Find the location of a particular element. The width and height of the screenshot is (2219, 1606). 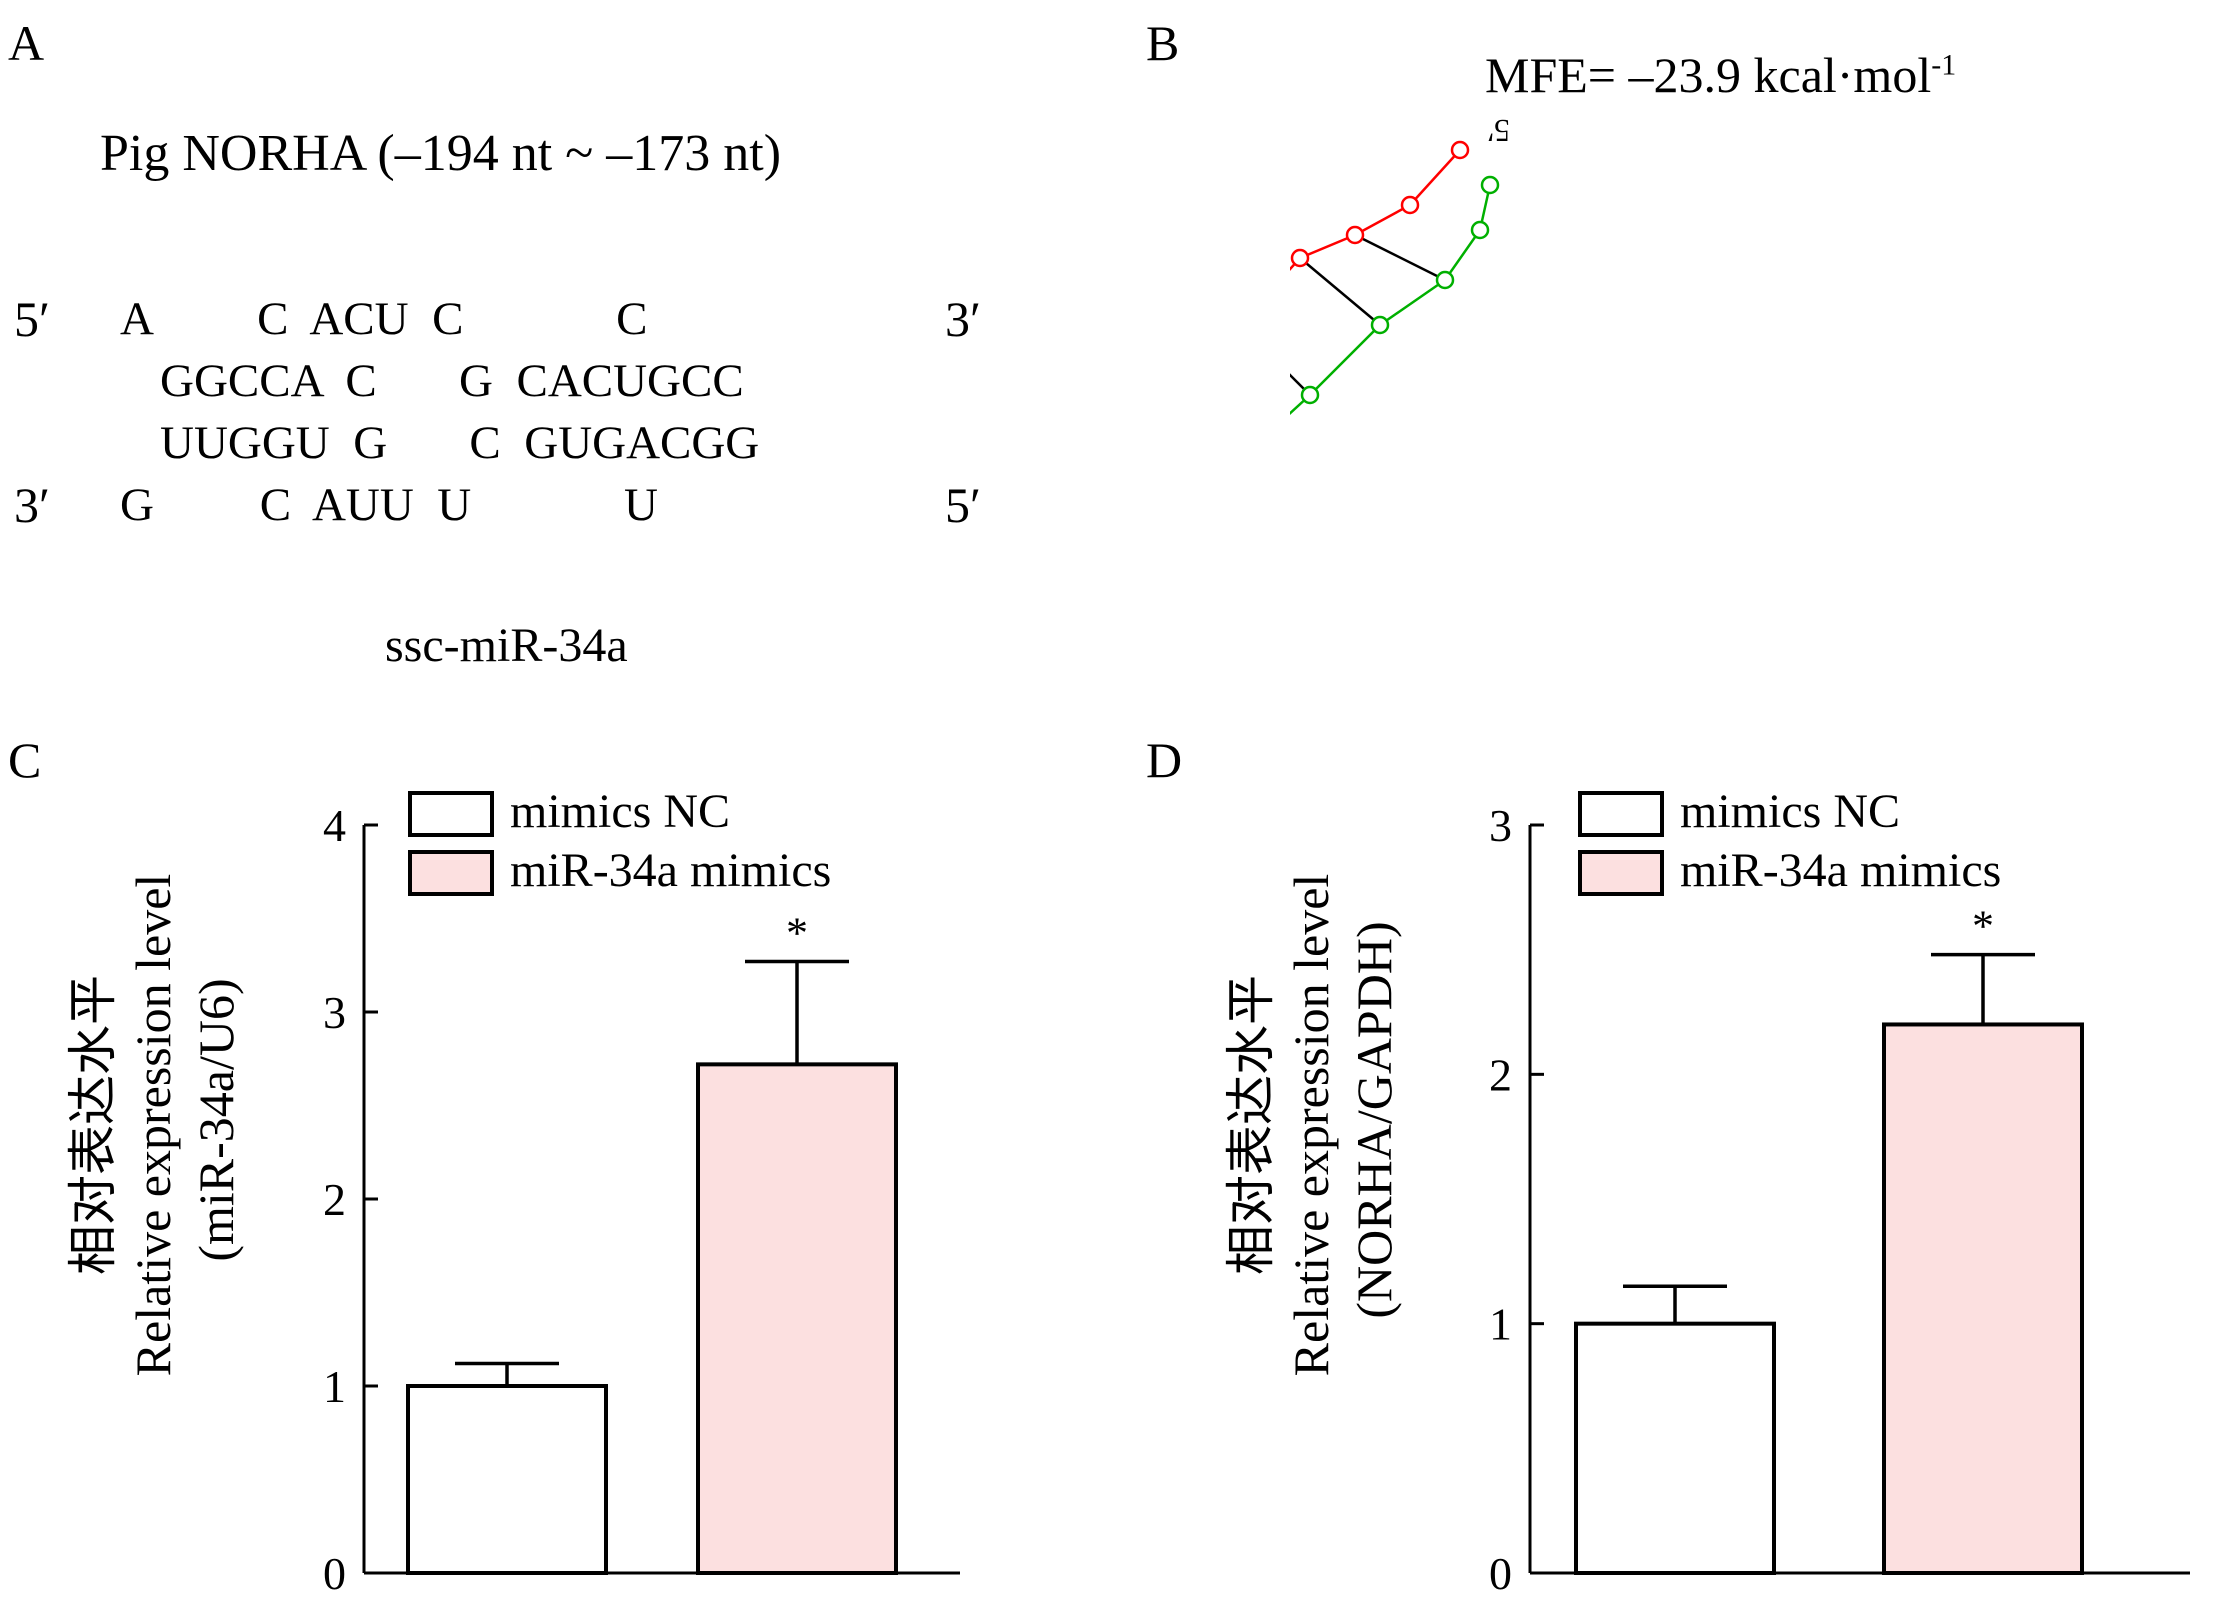

strand-label-bottom-left: 3′ is located at coordinates (32, 505).